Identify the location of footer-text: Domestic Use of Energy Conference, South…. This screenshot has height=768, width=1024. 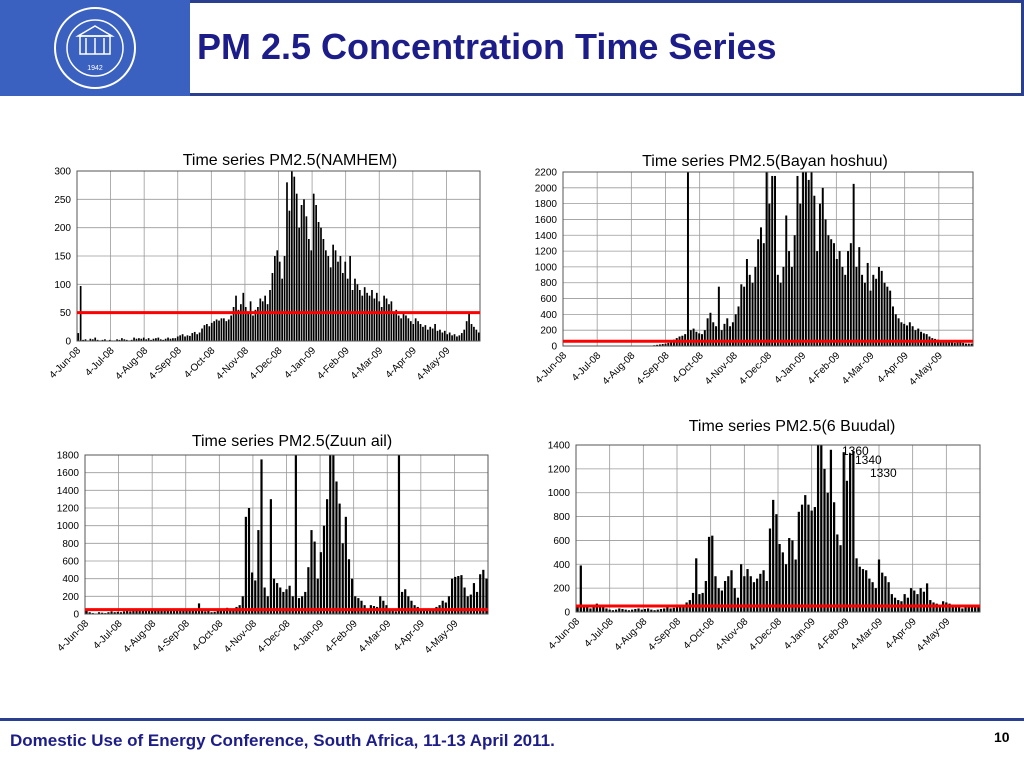
(282, 740).